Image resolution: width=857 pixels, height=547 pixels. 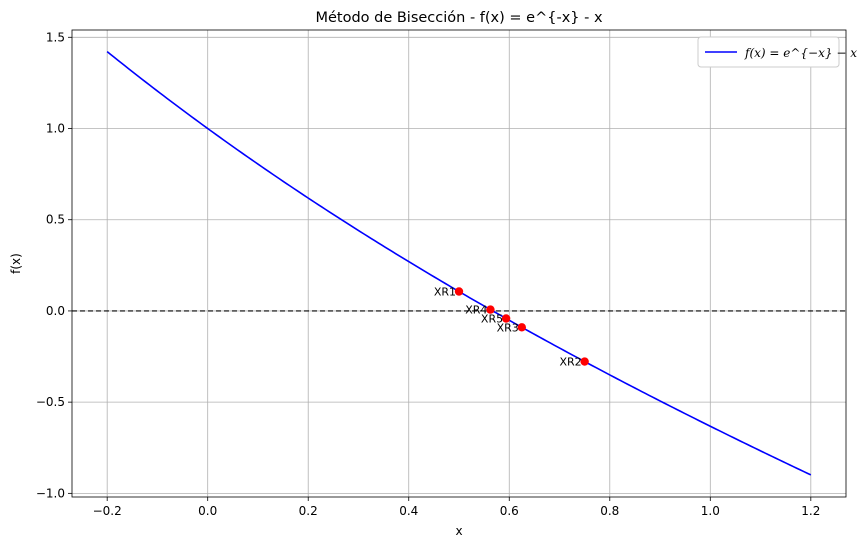 I want to click on x-axis-label: x, so click(x=458, y=531).